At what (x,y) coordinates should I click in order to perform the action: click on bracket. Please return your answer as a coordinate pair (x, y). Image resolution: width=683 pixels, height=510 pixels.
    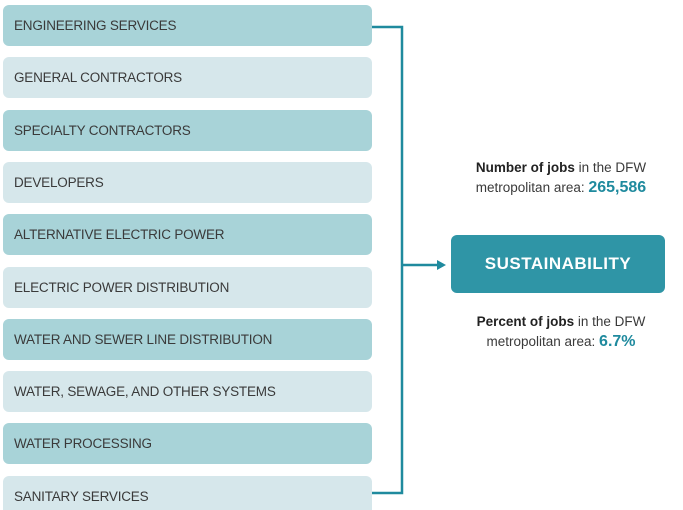
    Looking at the image, I should click on (388, 260).